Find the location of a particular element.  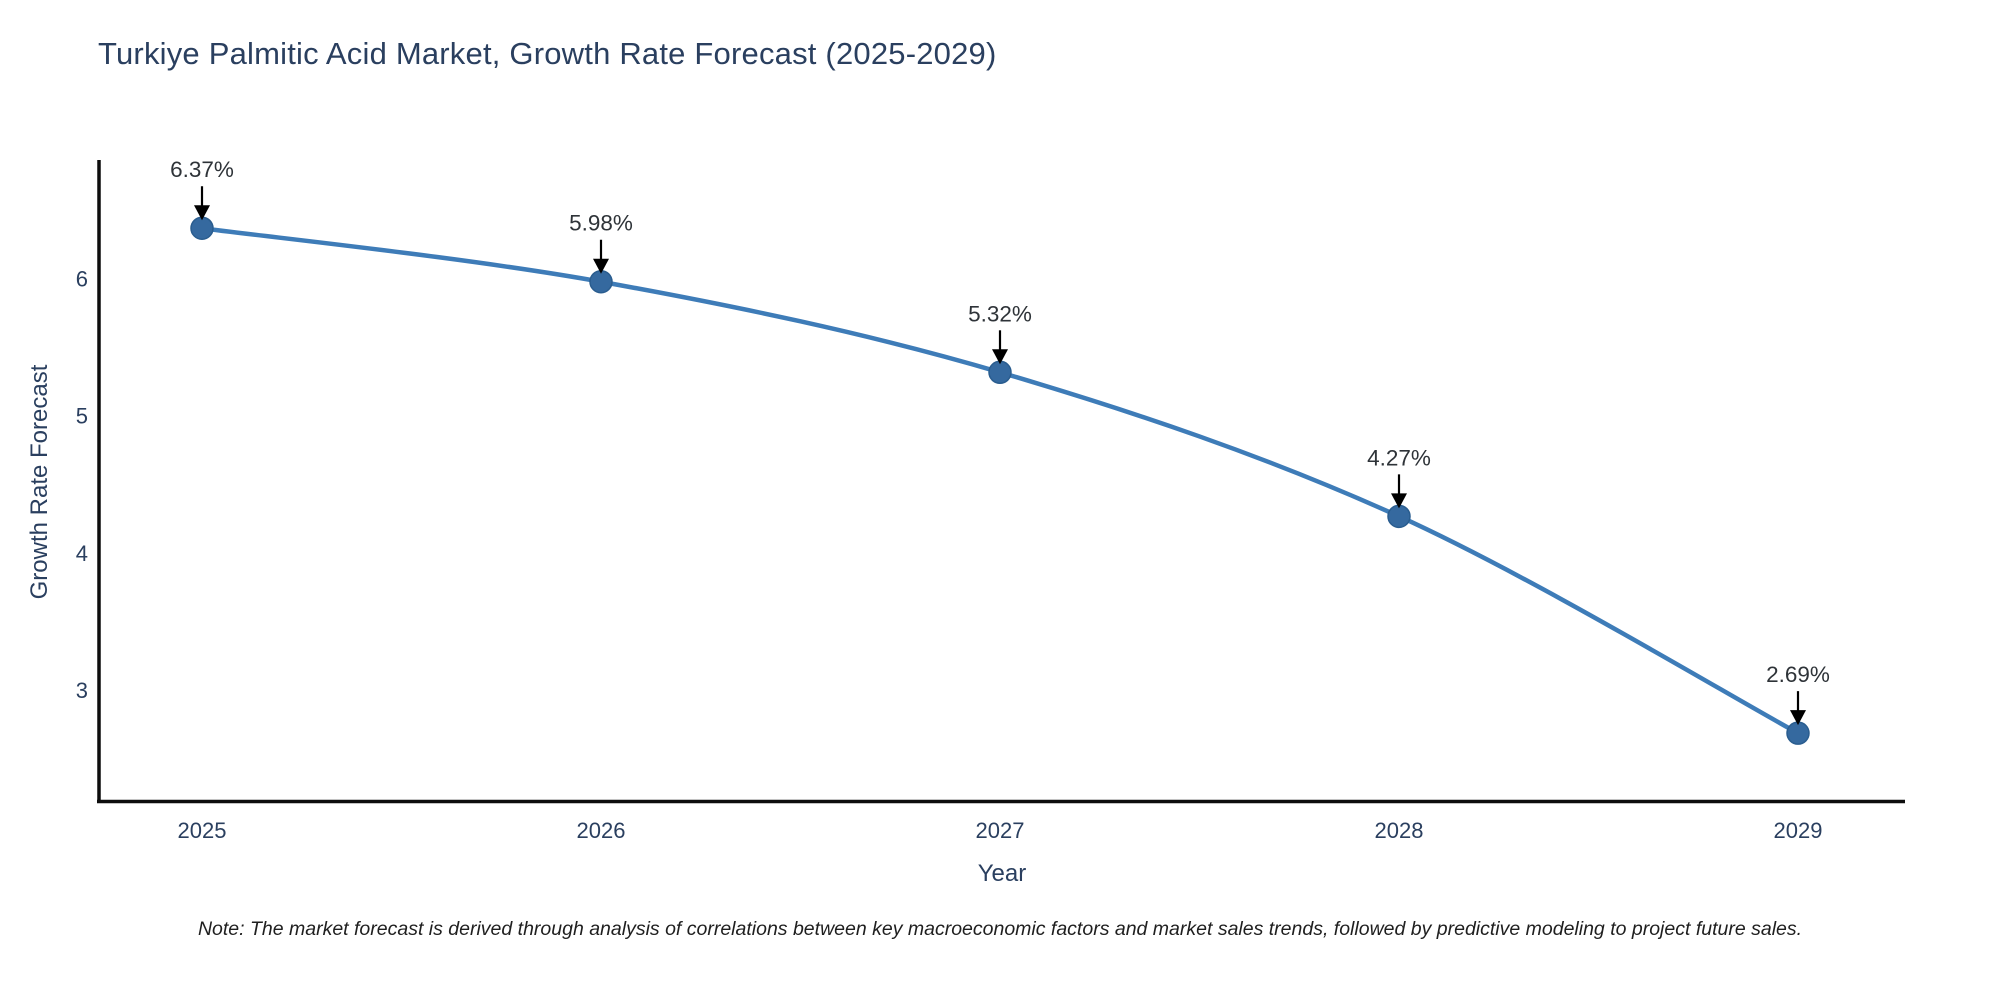

x-axis-label: Year is located at coordinates (1002, 873).